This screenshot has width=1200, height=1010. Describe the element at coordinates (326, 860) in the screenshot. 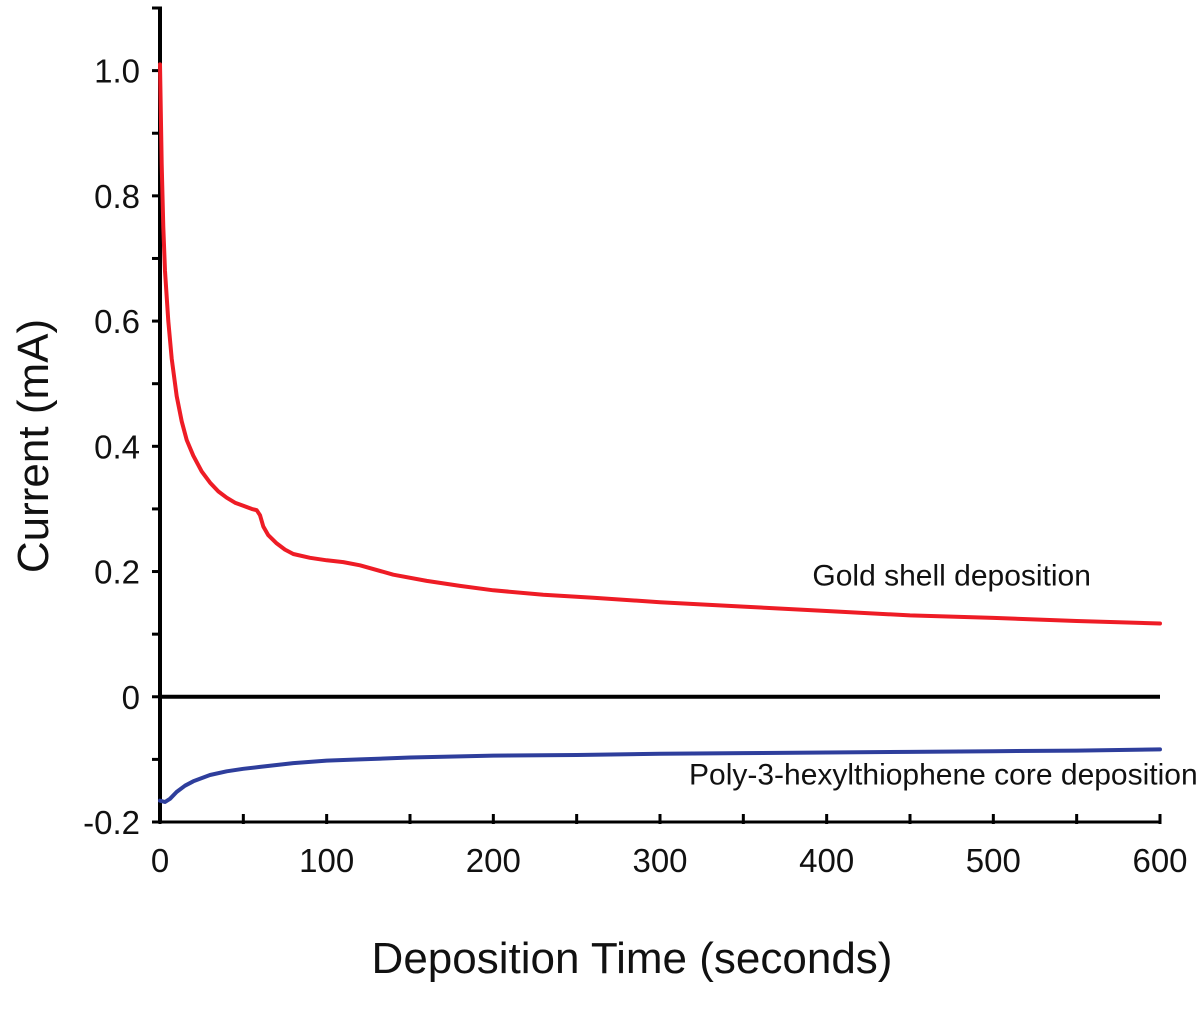

I see `x-tick-label: 100` at that location.